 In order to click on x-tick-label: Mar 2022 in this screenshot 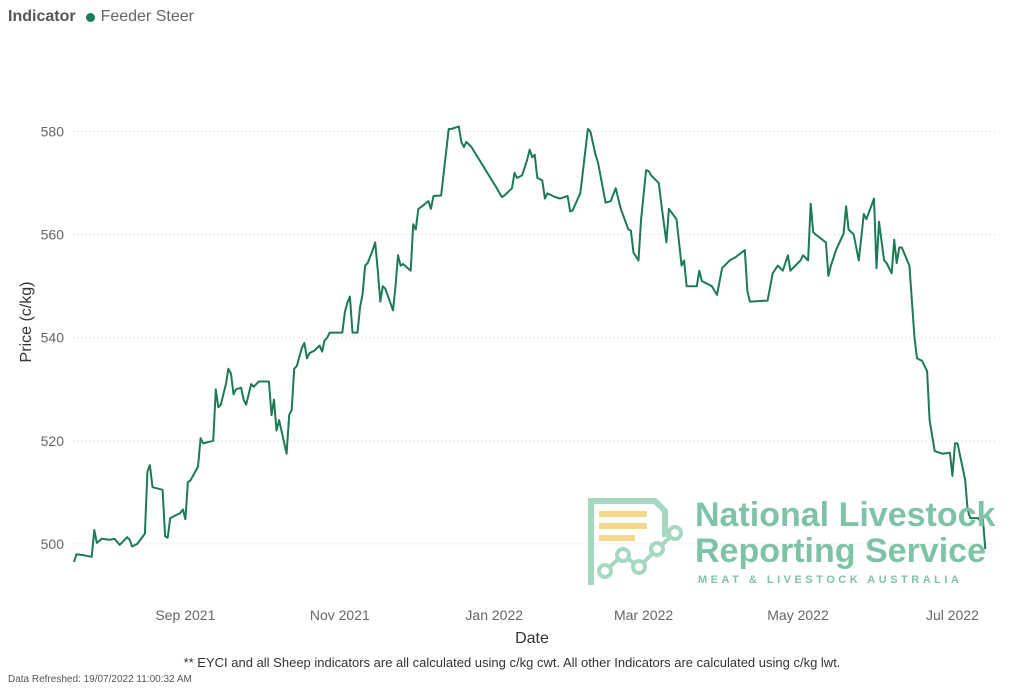, I will do `click(643, 615)`.